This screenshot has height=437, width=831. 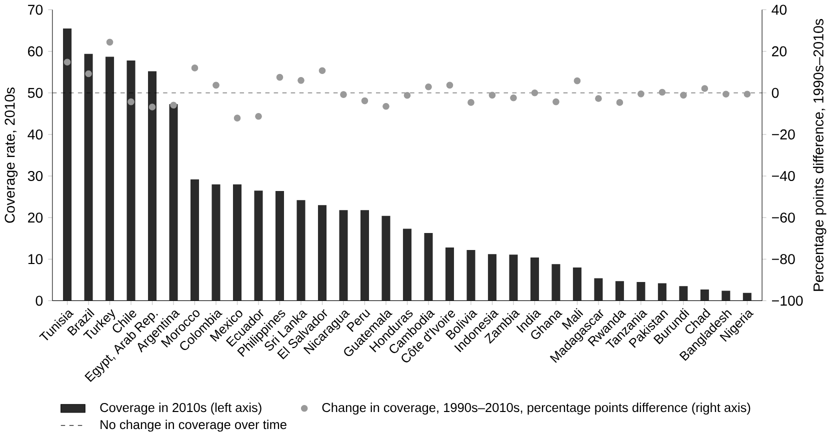 I want to click on y2-tick-label: 0, so click(x=775, y=93).